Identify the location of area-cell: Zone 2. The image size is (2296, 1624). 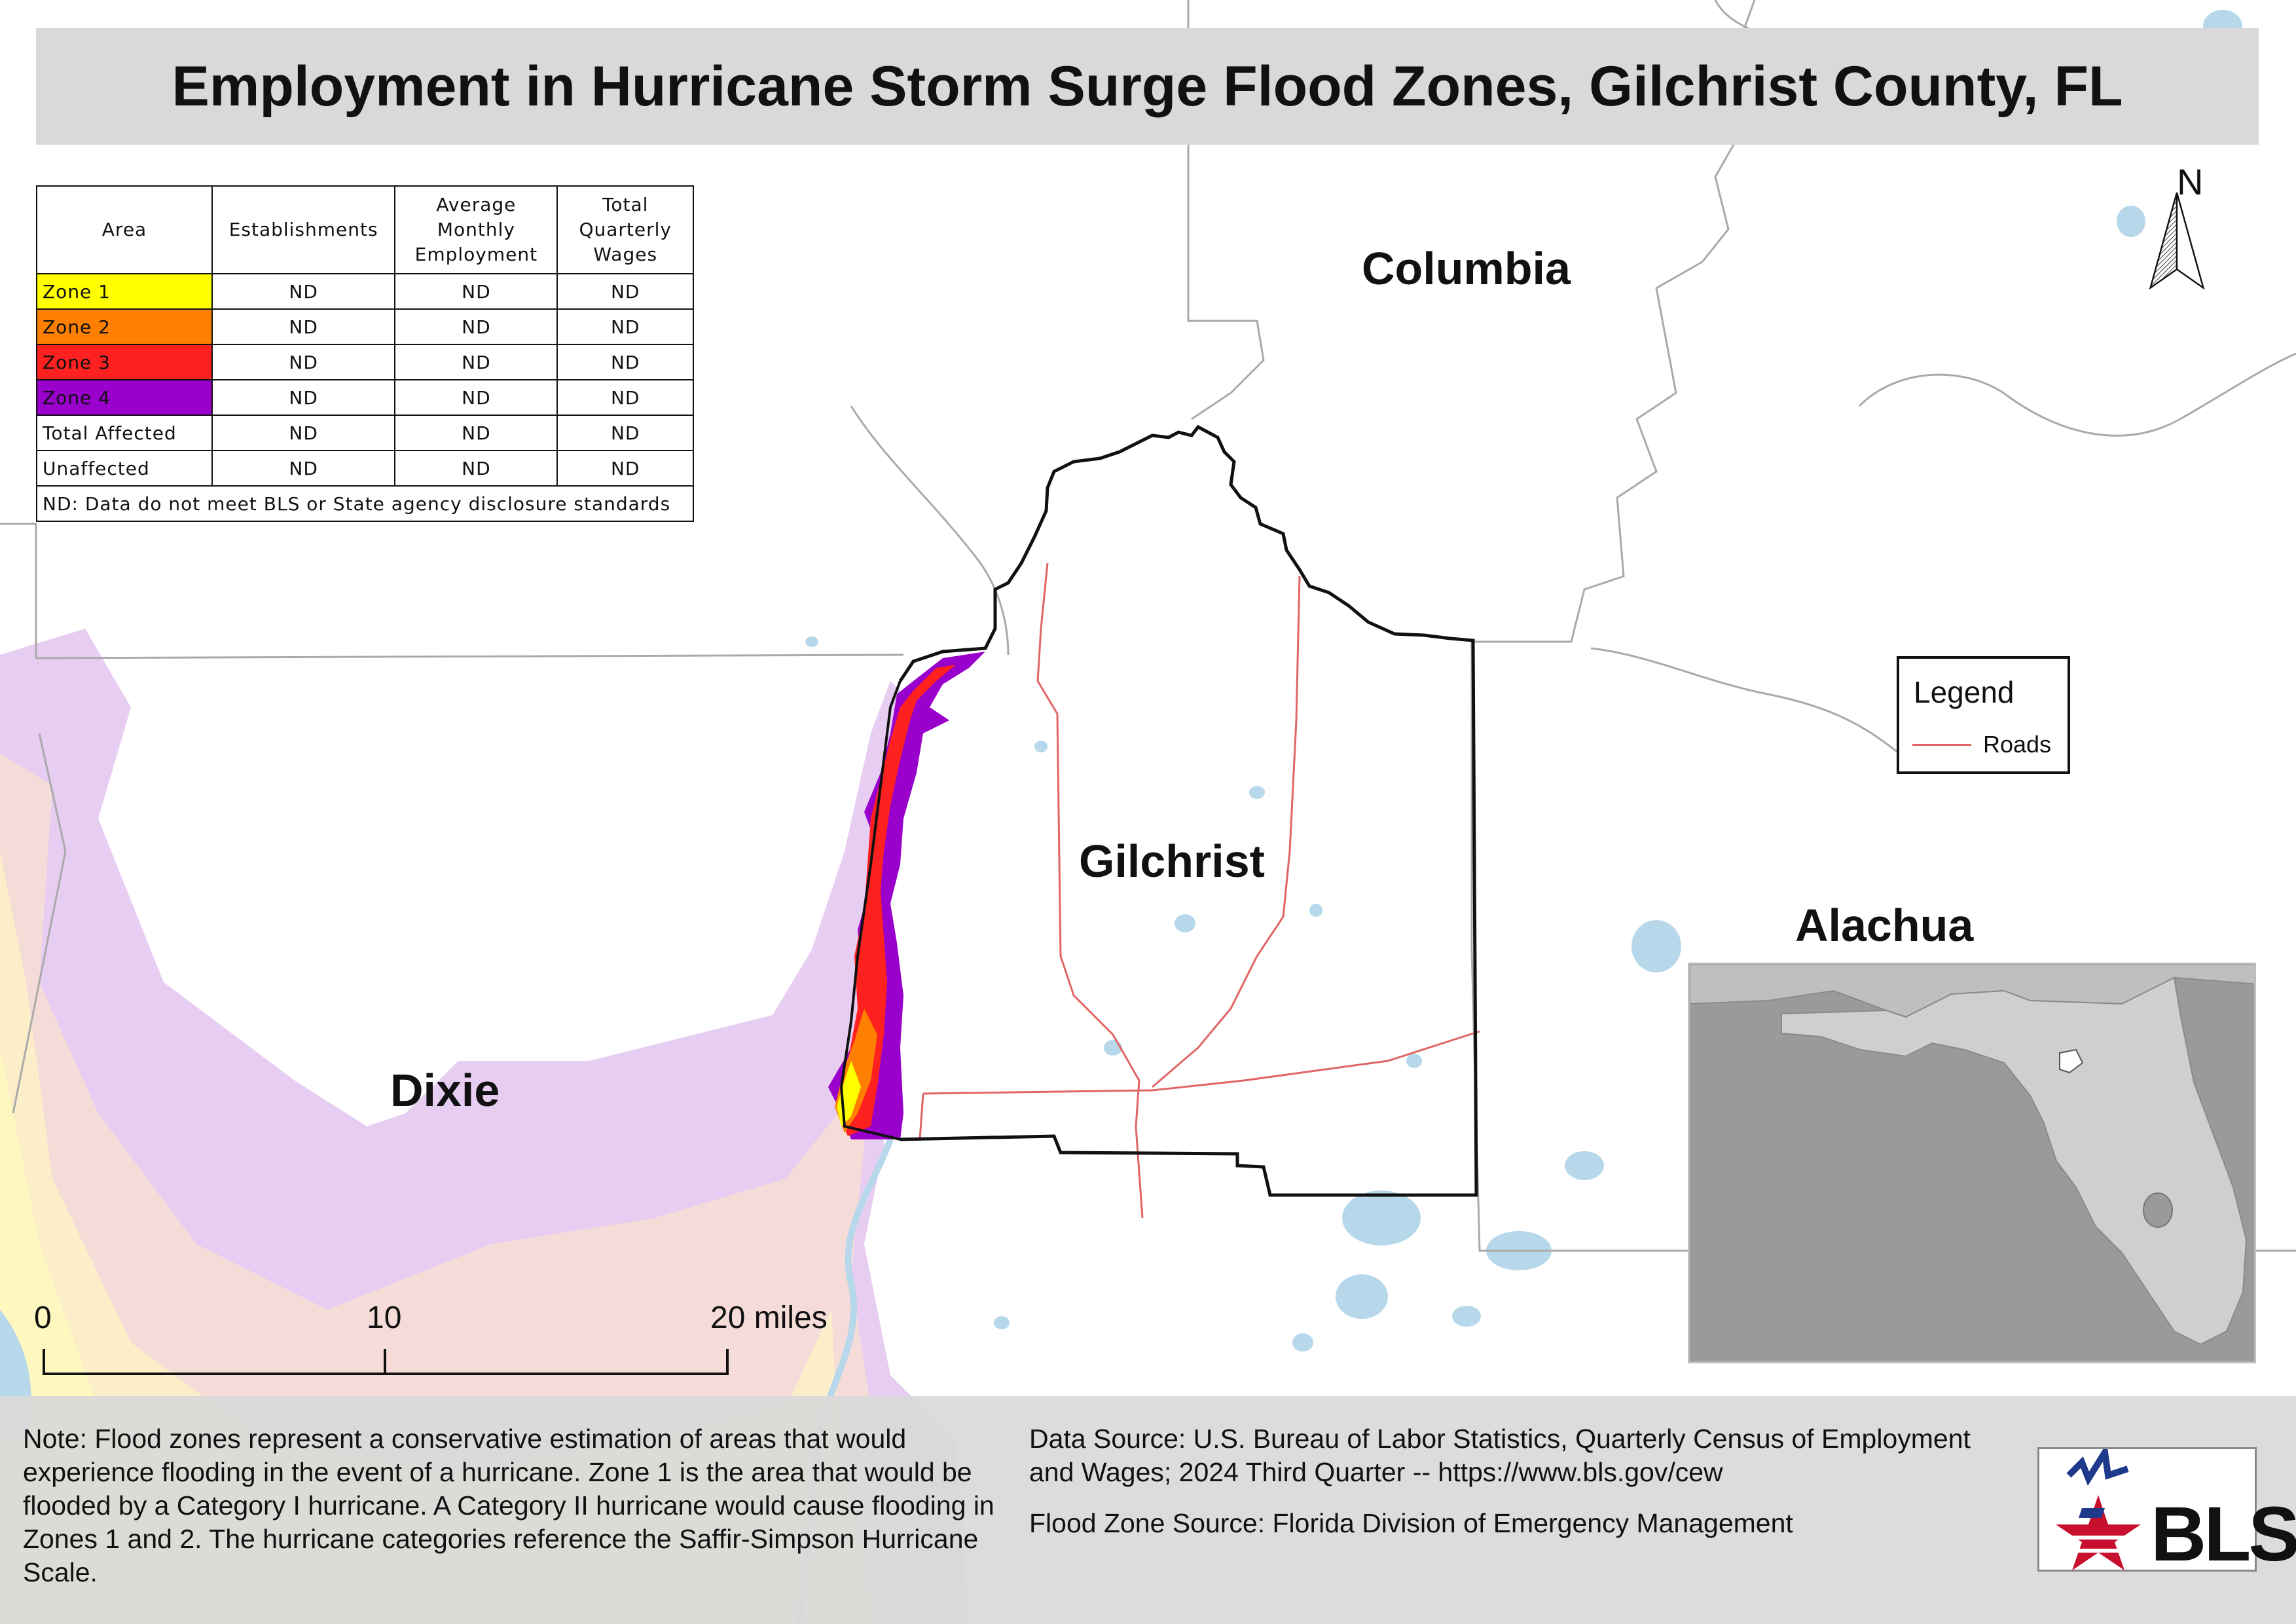
(124, 326).